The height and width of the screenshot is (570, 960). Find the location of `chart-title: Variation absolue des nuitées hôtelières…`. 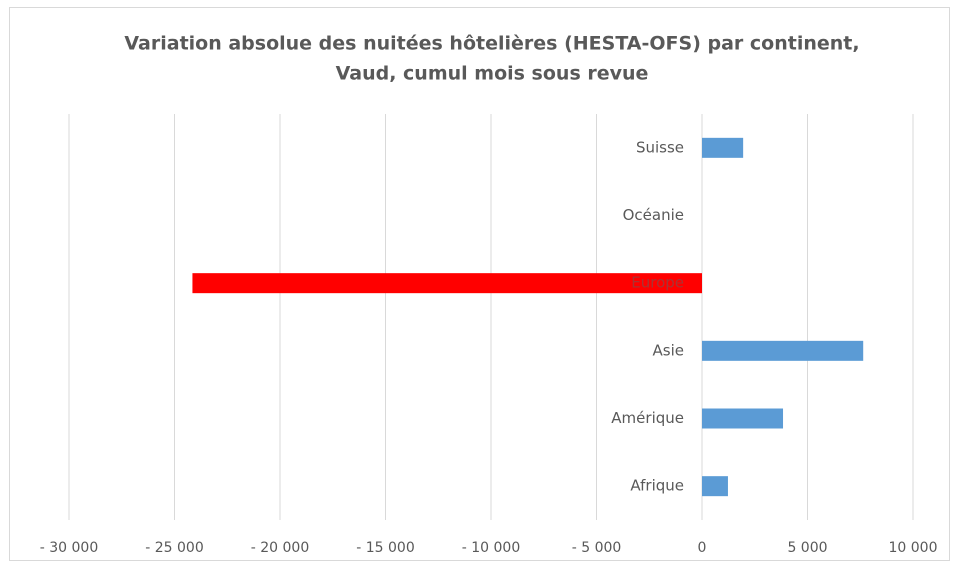

chart-title: Variation absolue des nuitées hôtelières… is located at coordinates (491, 44).